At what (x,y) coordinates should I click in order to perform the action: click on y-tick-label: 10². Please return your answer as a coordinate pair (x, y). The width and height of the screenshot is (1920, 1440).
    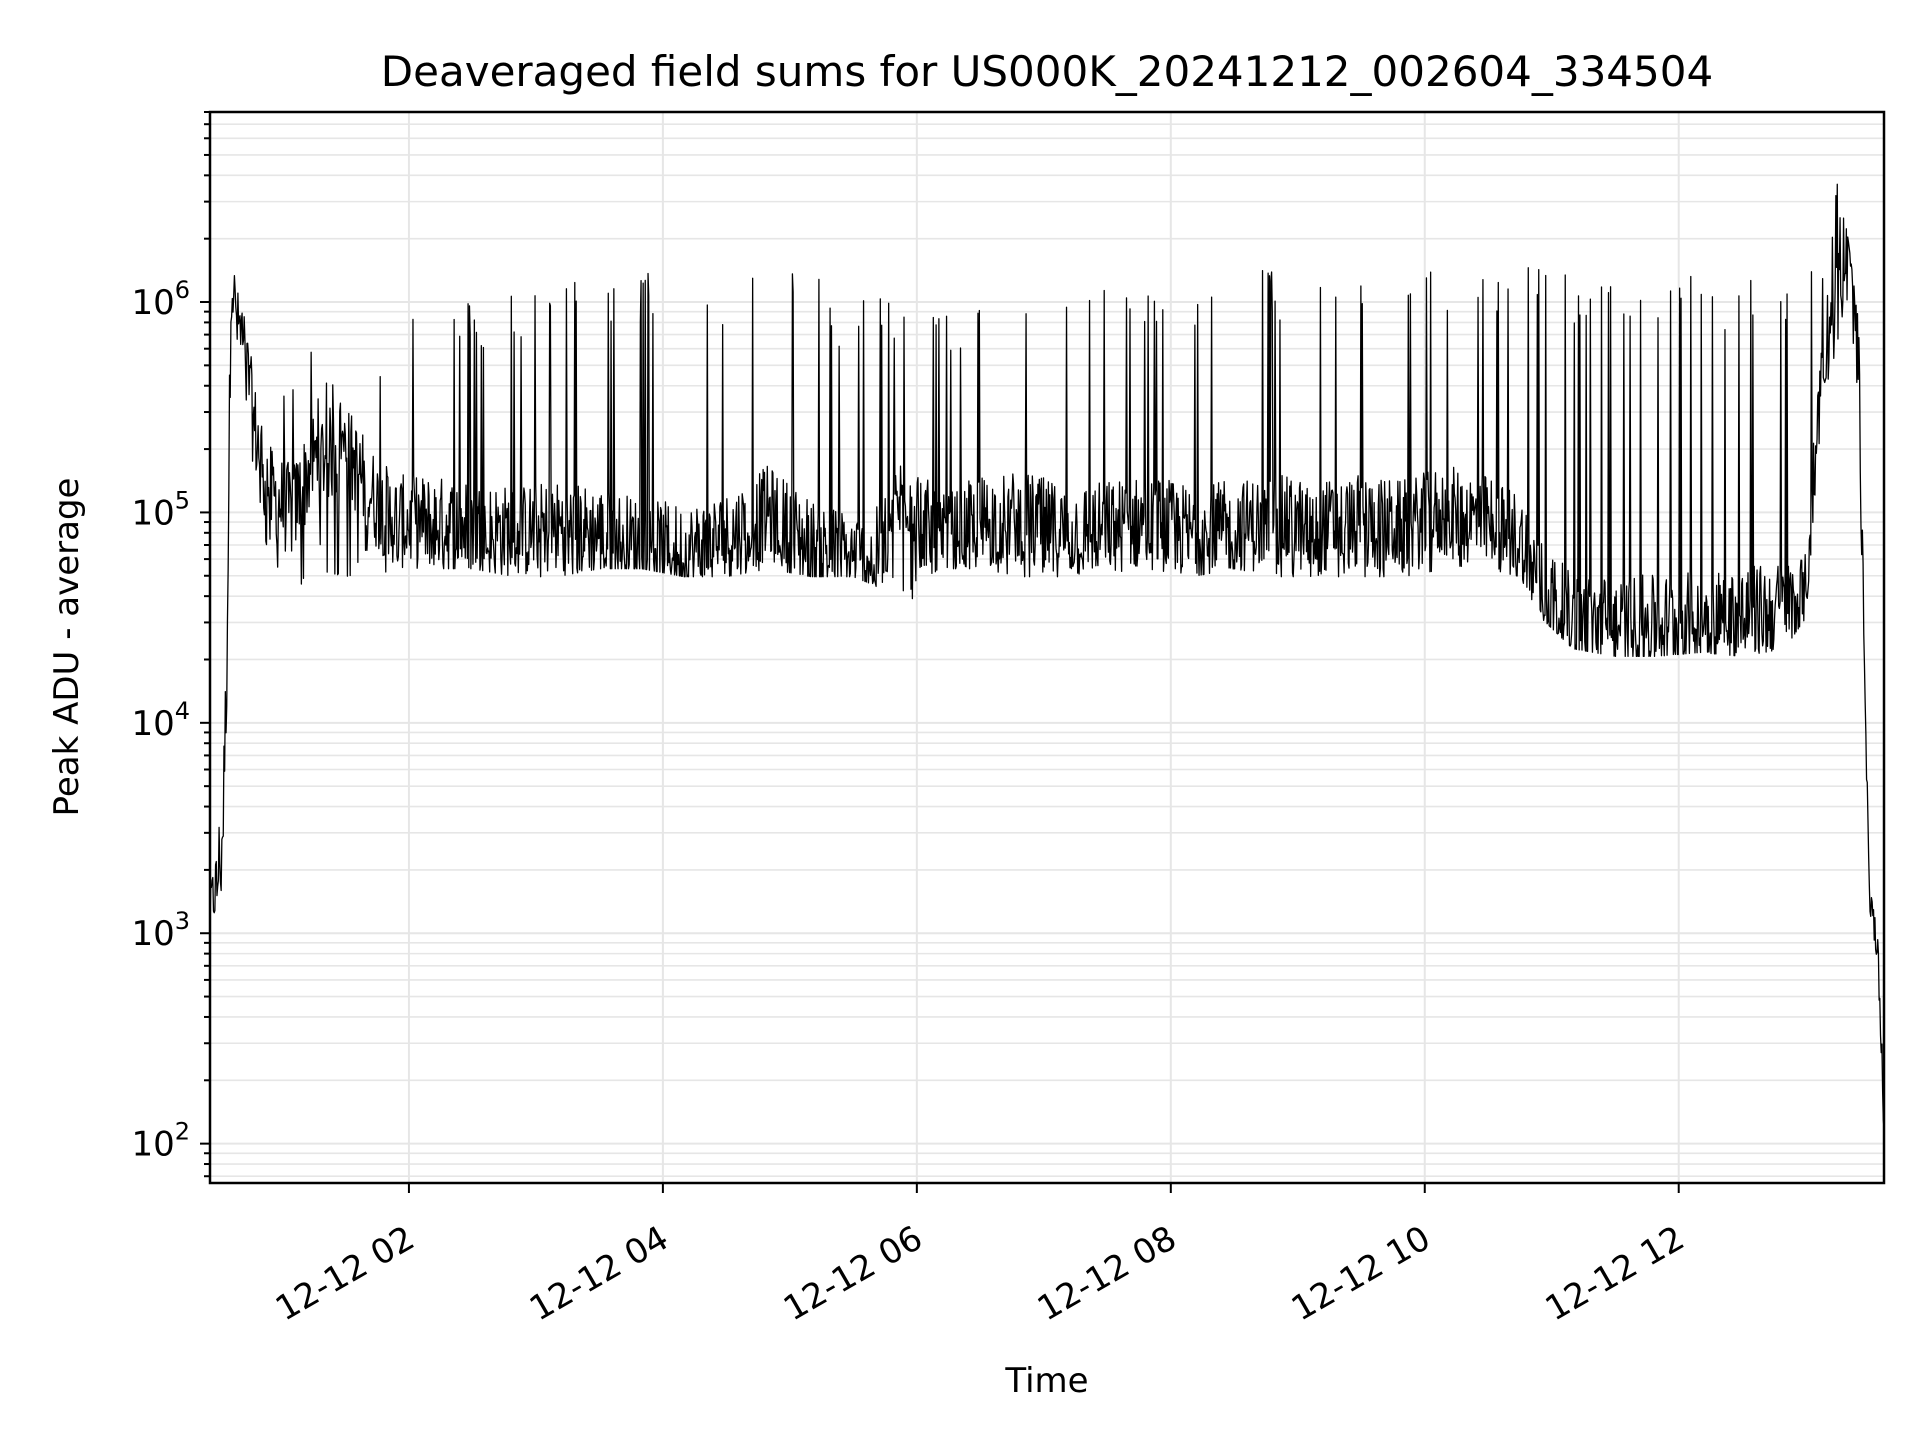
    Looking at the image, I should click on (160, 1141).